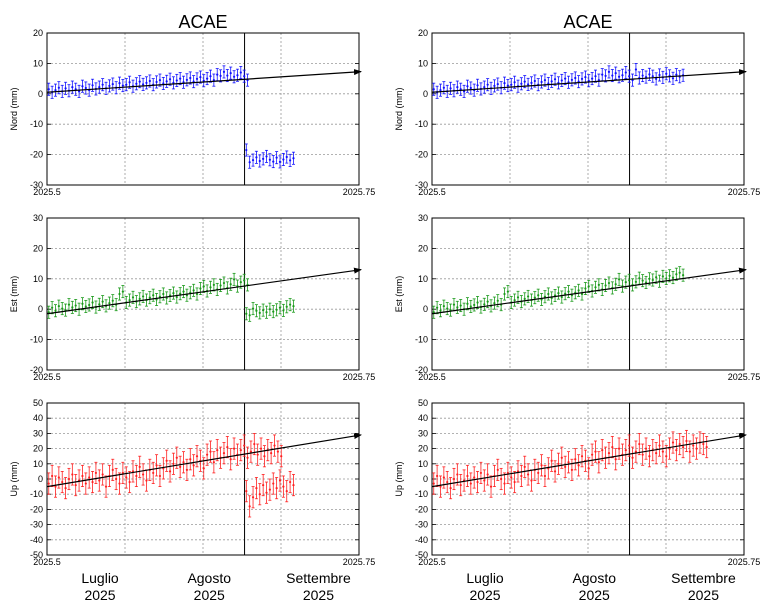 This screenshot has height=603, width=769. What do you see at coordinates (423, 418) in the screenshot?
I see `y-tick-label: 40` at bounding box center [423, 418].